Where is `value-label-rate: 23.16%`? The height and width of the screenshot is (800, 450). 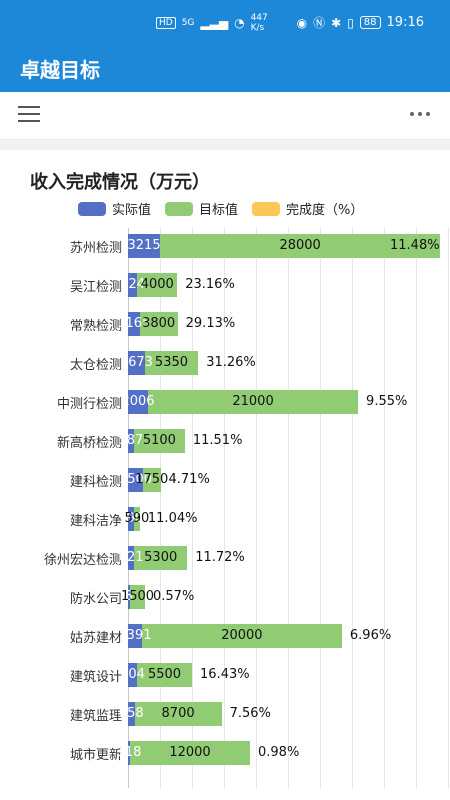
value-label-rate: 23.16% is located at coordinates (210, 284).